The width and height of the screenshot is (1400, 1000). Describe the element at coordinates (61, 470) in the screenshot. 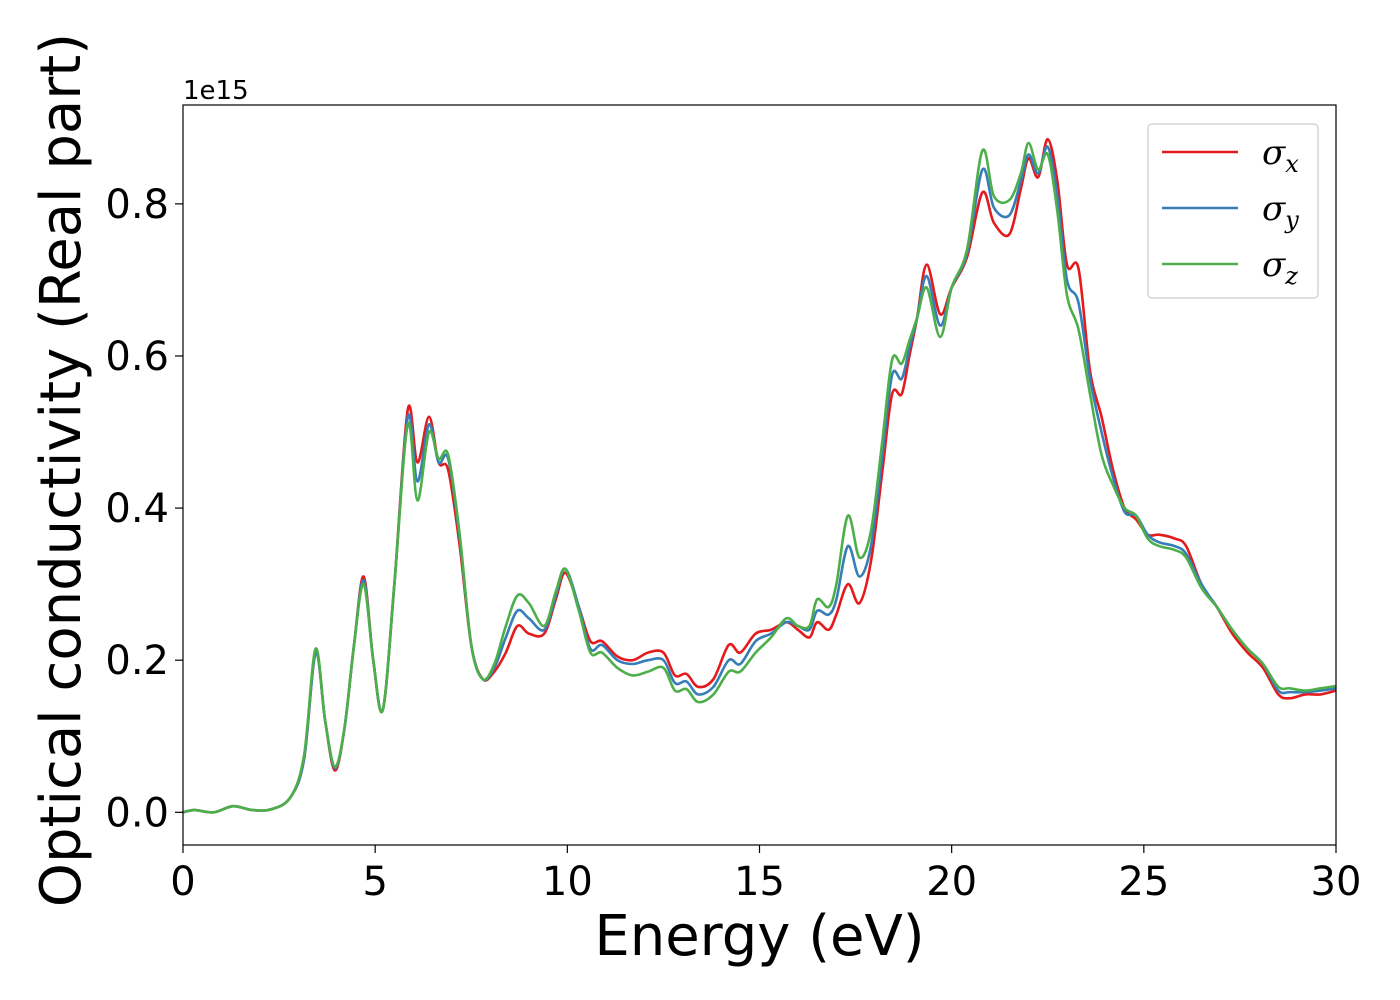

I see `y-axis-title: Optical conductivity (Real part)` at that location.